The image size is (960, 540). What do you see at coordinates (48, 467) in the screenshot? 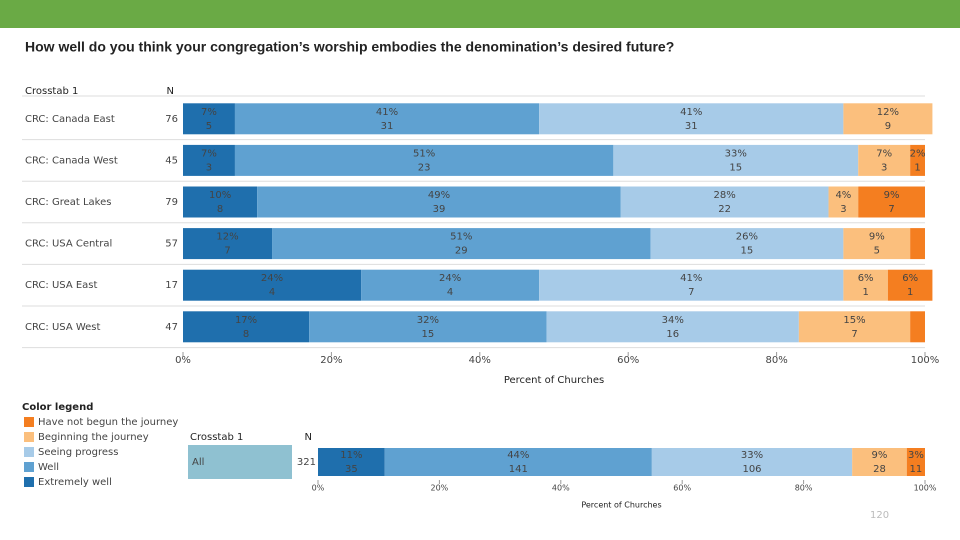
I see `legend-label: Well` at bounding box center [48, 467].